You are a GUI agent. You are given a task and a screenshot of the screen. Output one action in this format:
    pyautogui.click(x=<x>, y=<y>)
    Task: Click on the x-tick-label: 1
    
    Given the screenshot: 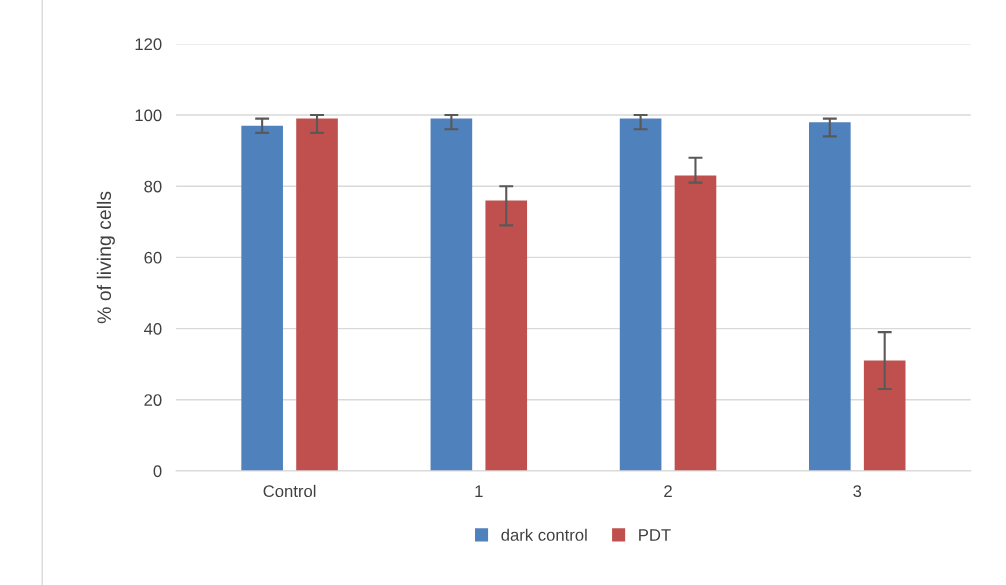 What is the action you would take?
    pyautogui.click(x=479, y=491)
    